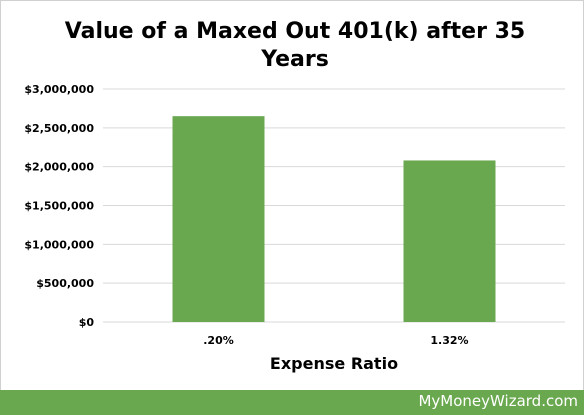 This screenshot has width=584, height=415. Describe the element at coordinates (218, 340) in the screenshot. I see `x-tick-label: .20%` at that location.